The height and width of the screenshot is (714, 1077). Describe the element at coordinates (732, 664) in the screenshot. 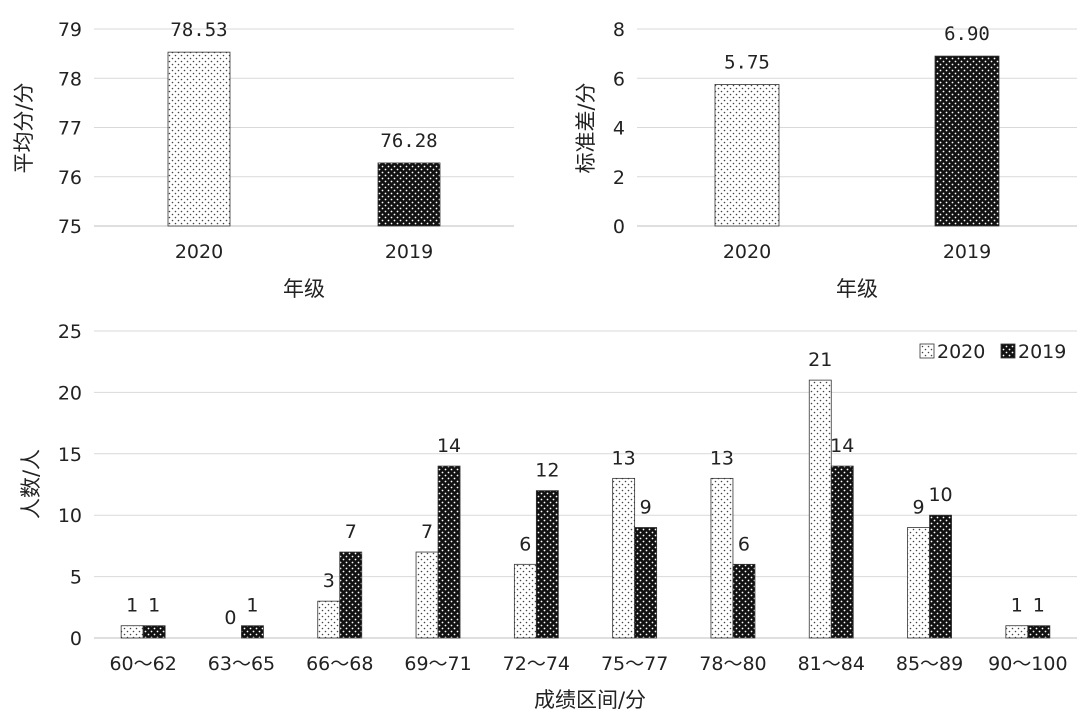

I see `distribution-x-tick-label: 78～80` at that location.